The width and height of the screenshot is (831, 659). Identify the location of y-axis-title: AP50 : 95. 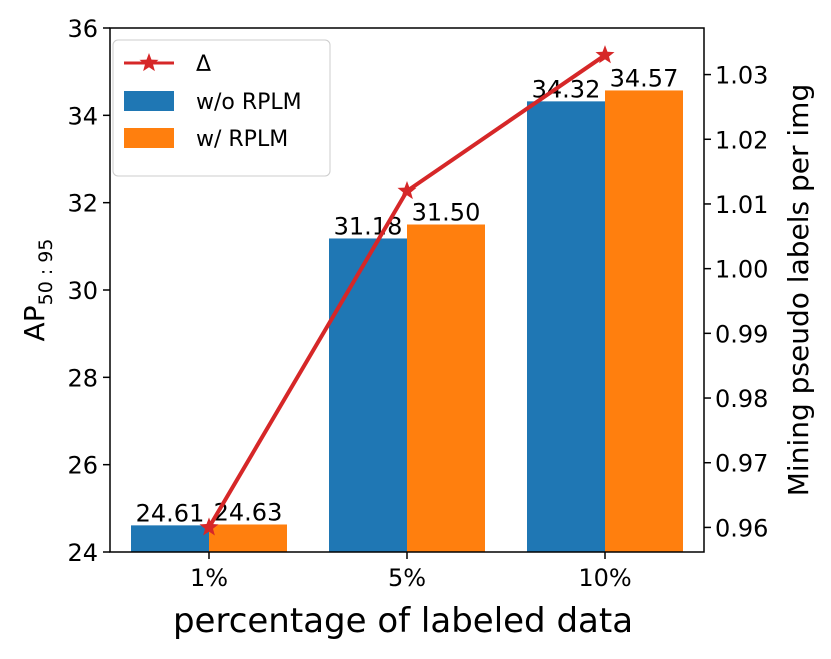
(37, 290).